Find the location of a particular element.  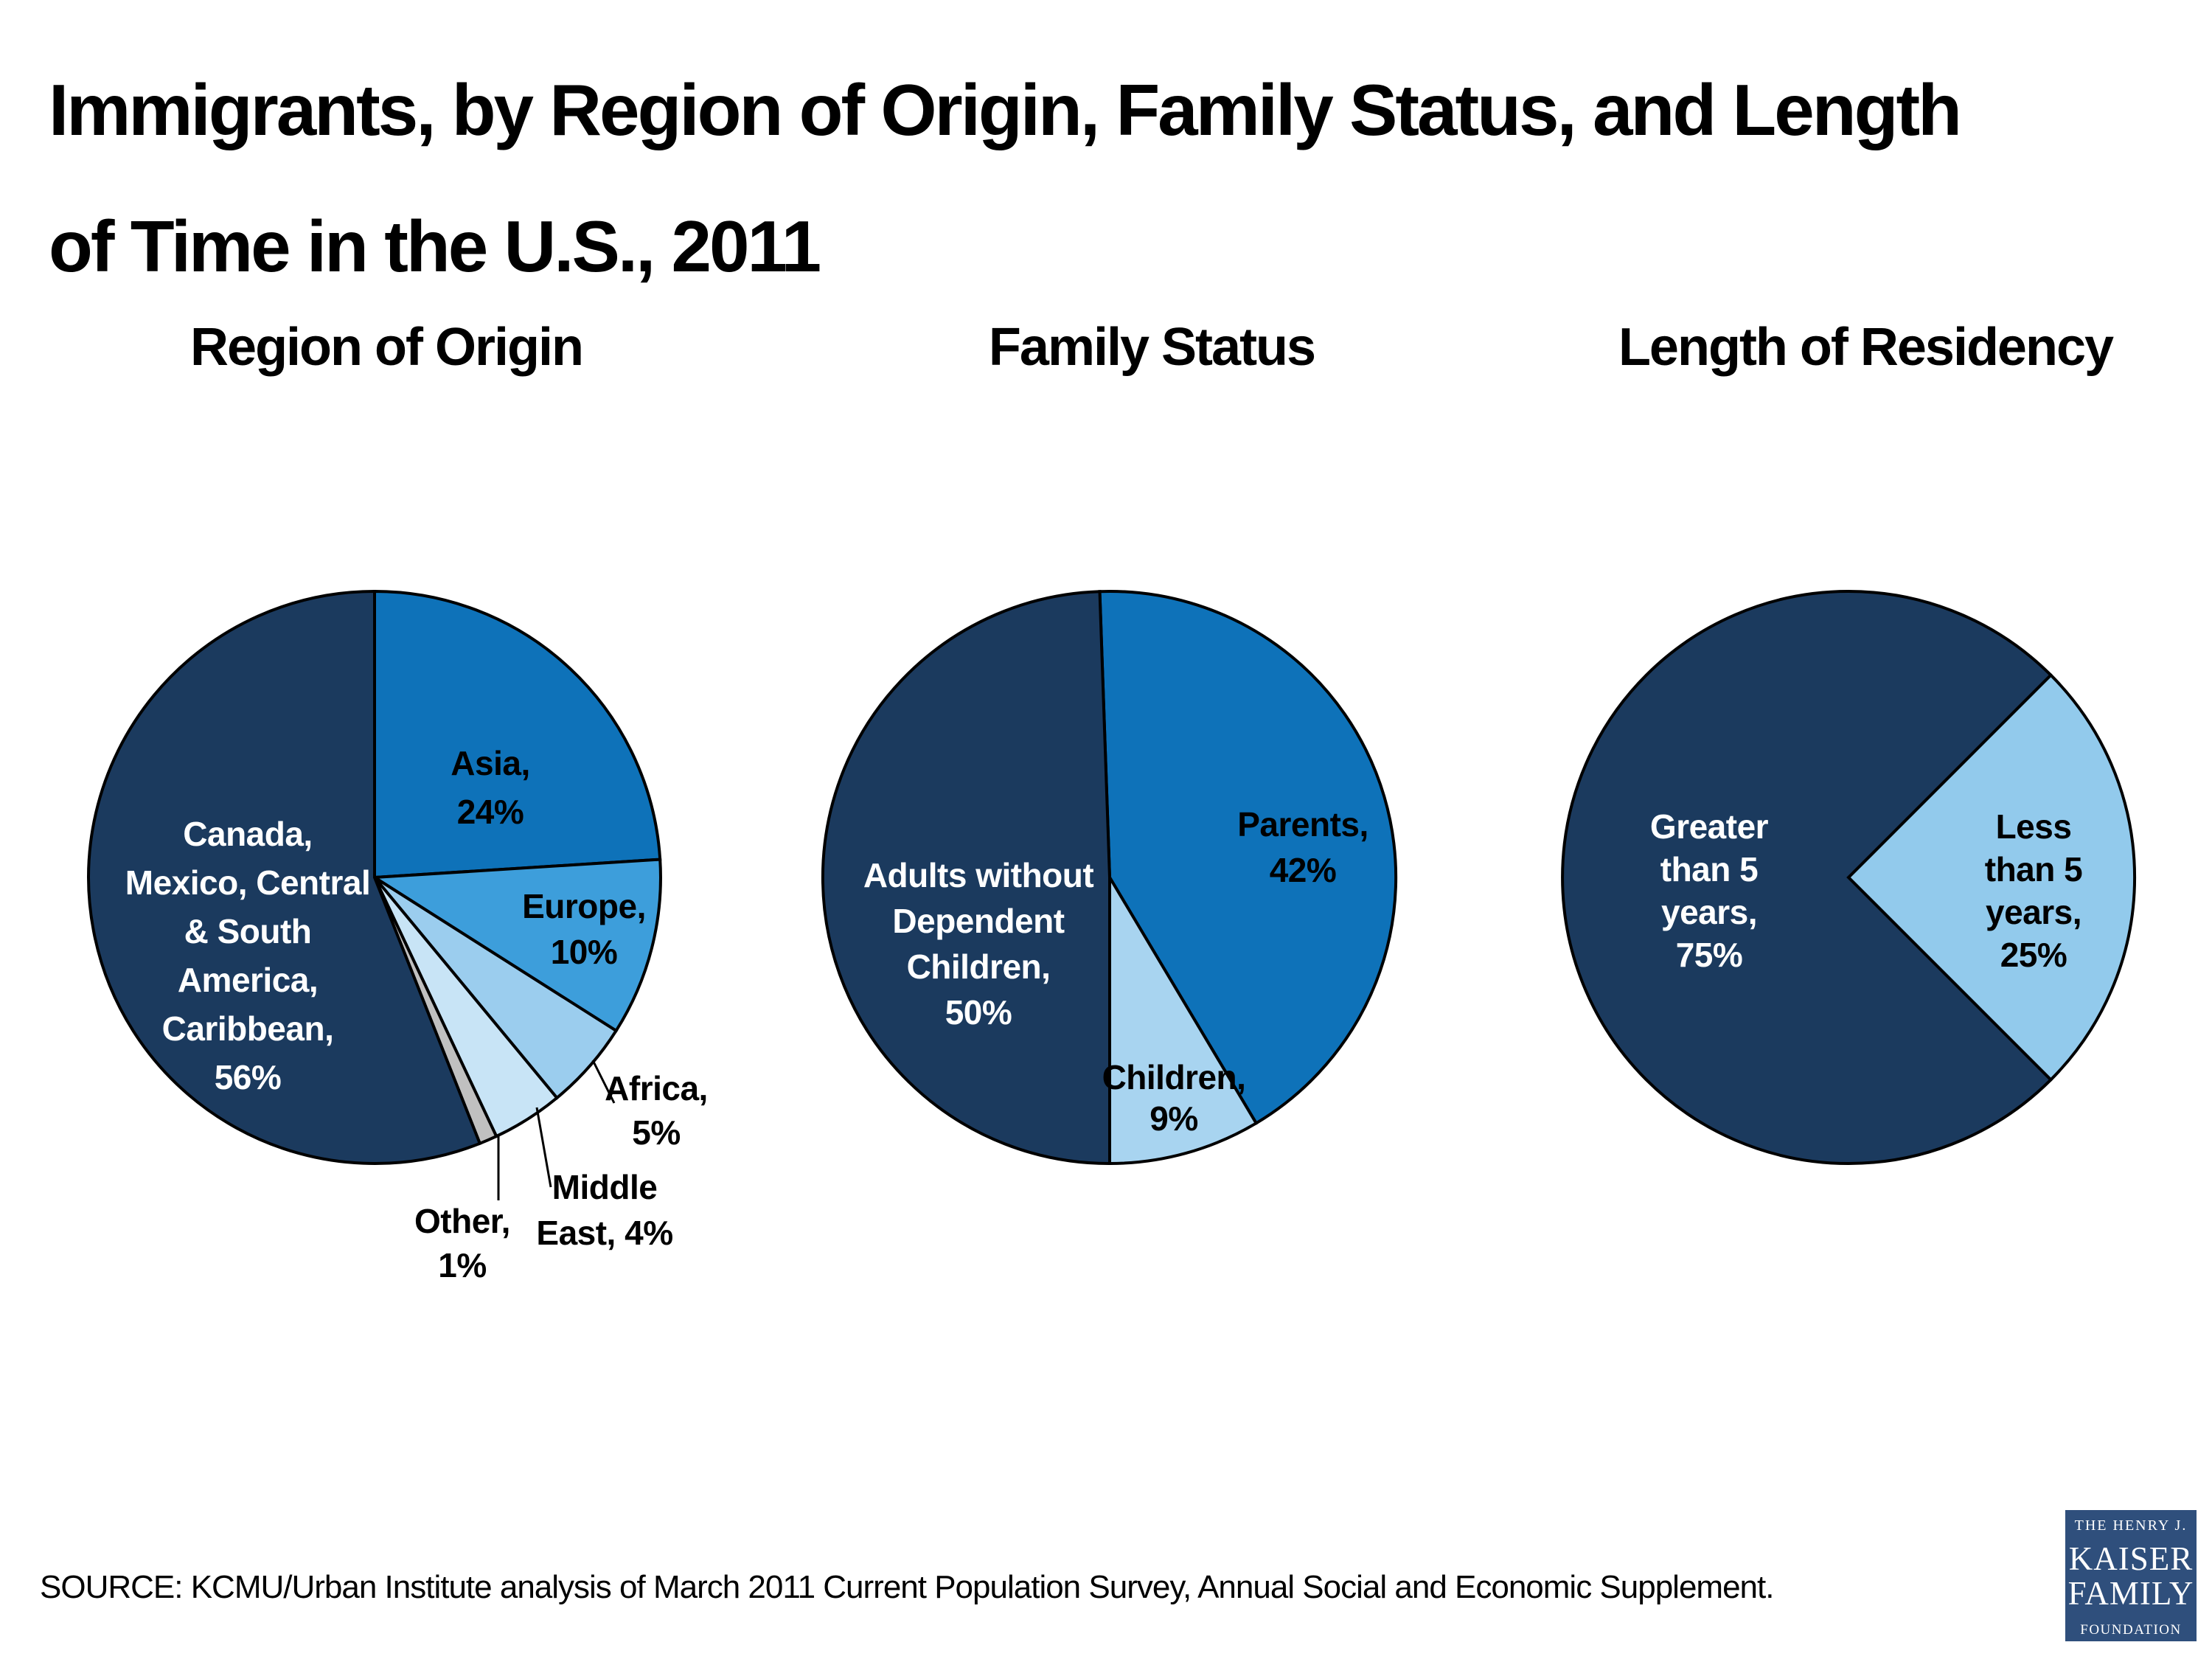

label-line: Greater is located at coordinates (1709, 826).